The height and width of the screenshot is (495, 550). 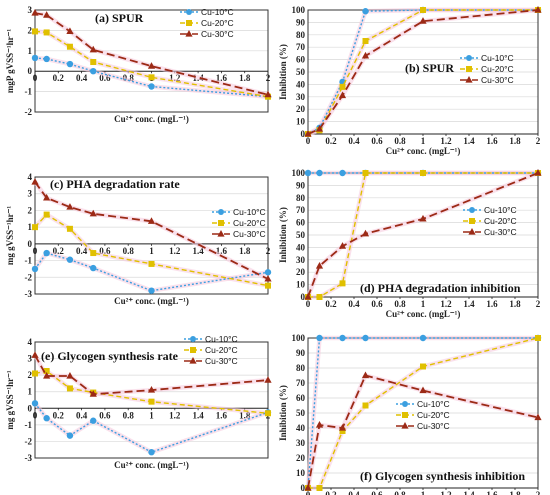 What do you see at coordinates (301, 210) in the screenshot?
I see `y-tick-label: 70` at bounding box center [301, 210].